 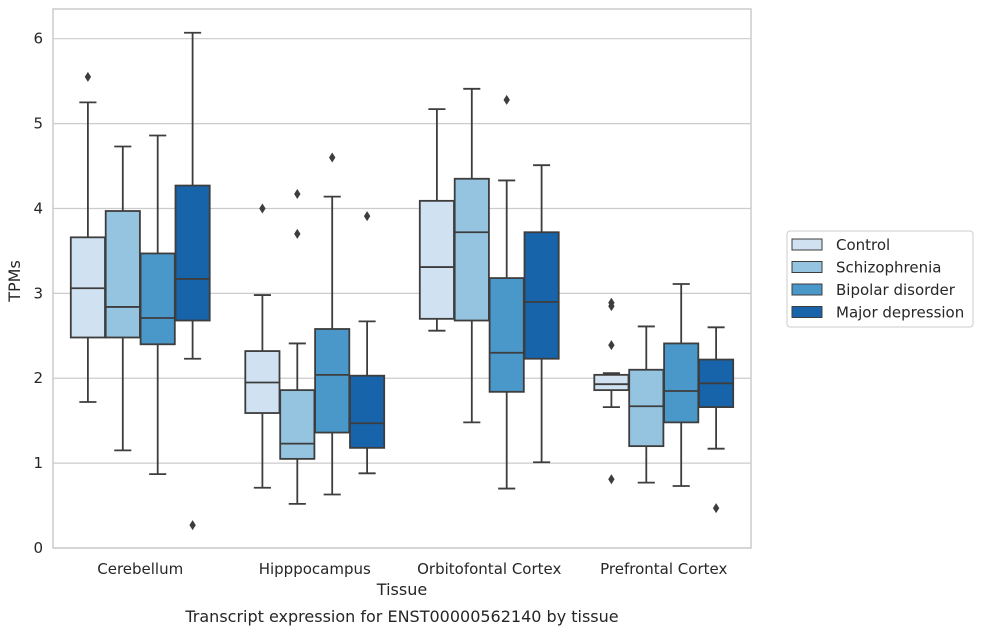 I want to click on y-tick-label: 6, so click(x=38, y=39).